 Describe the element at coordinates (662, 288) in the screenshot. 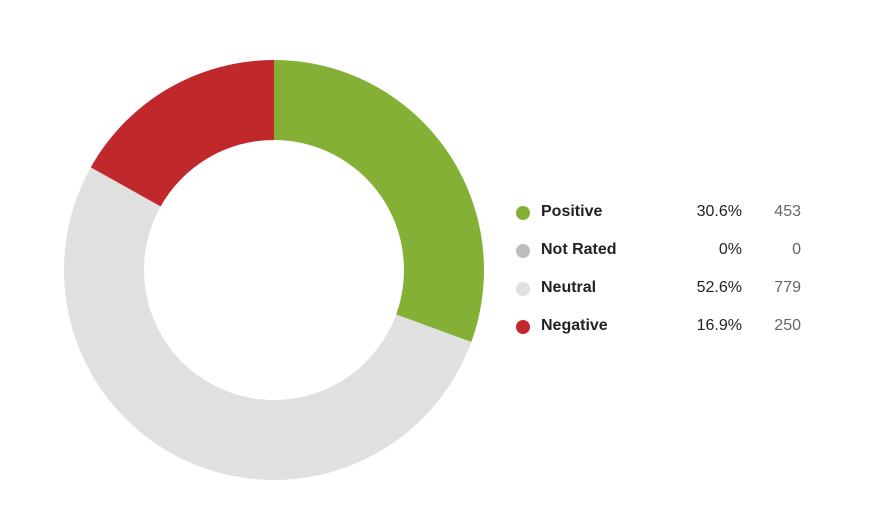

I see `legend-item-neutral: Neutral 52.6% 779` at that location.